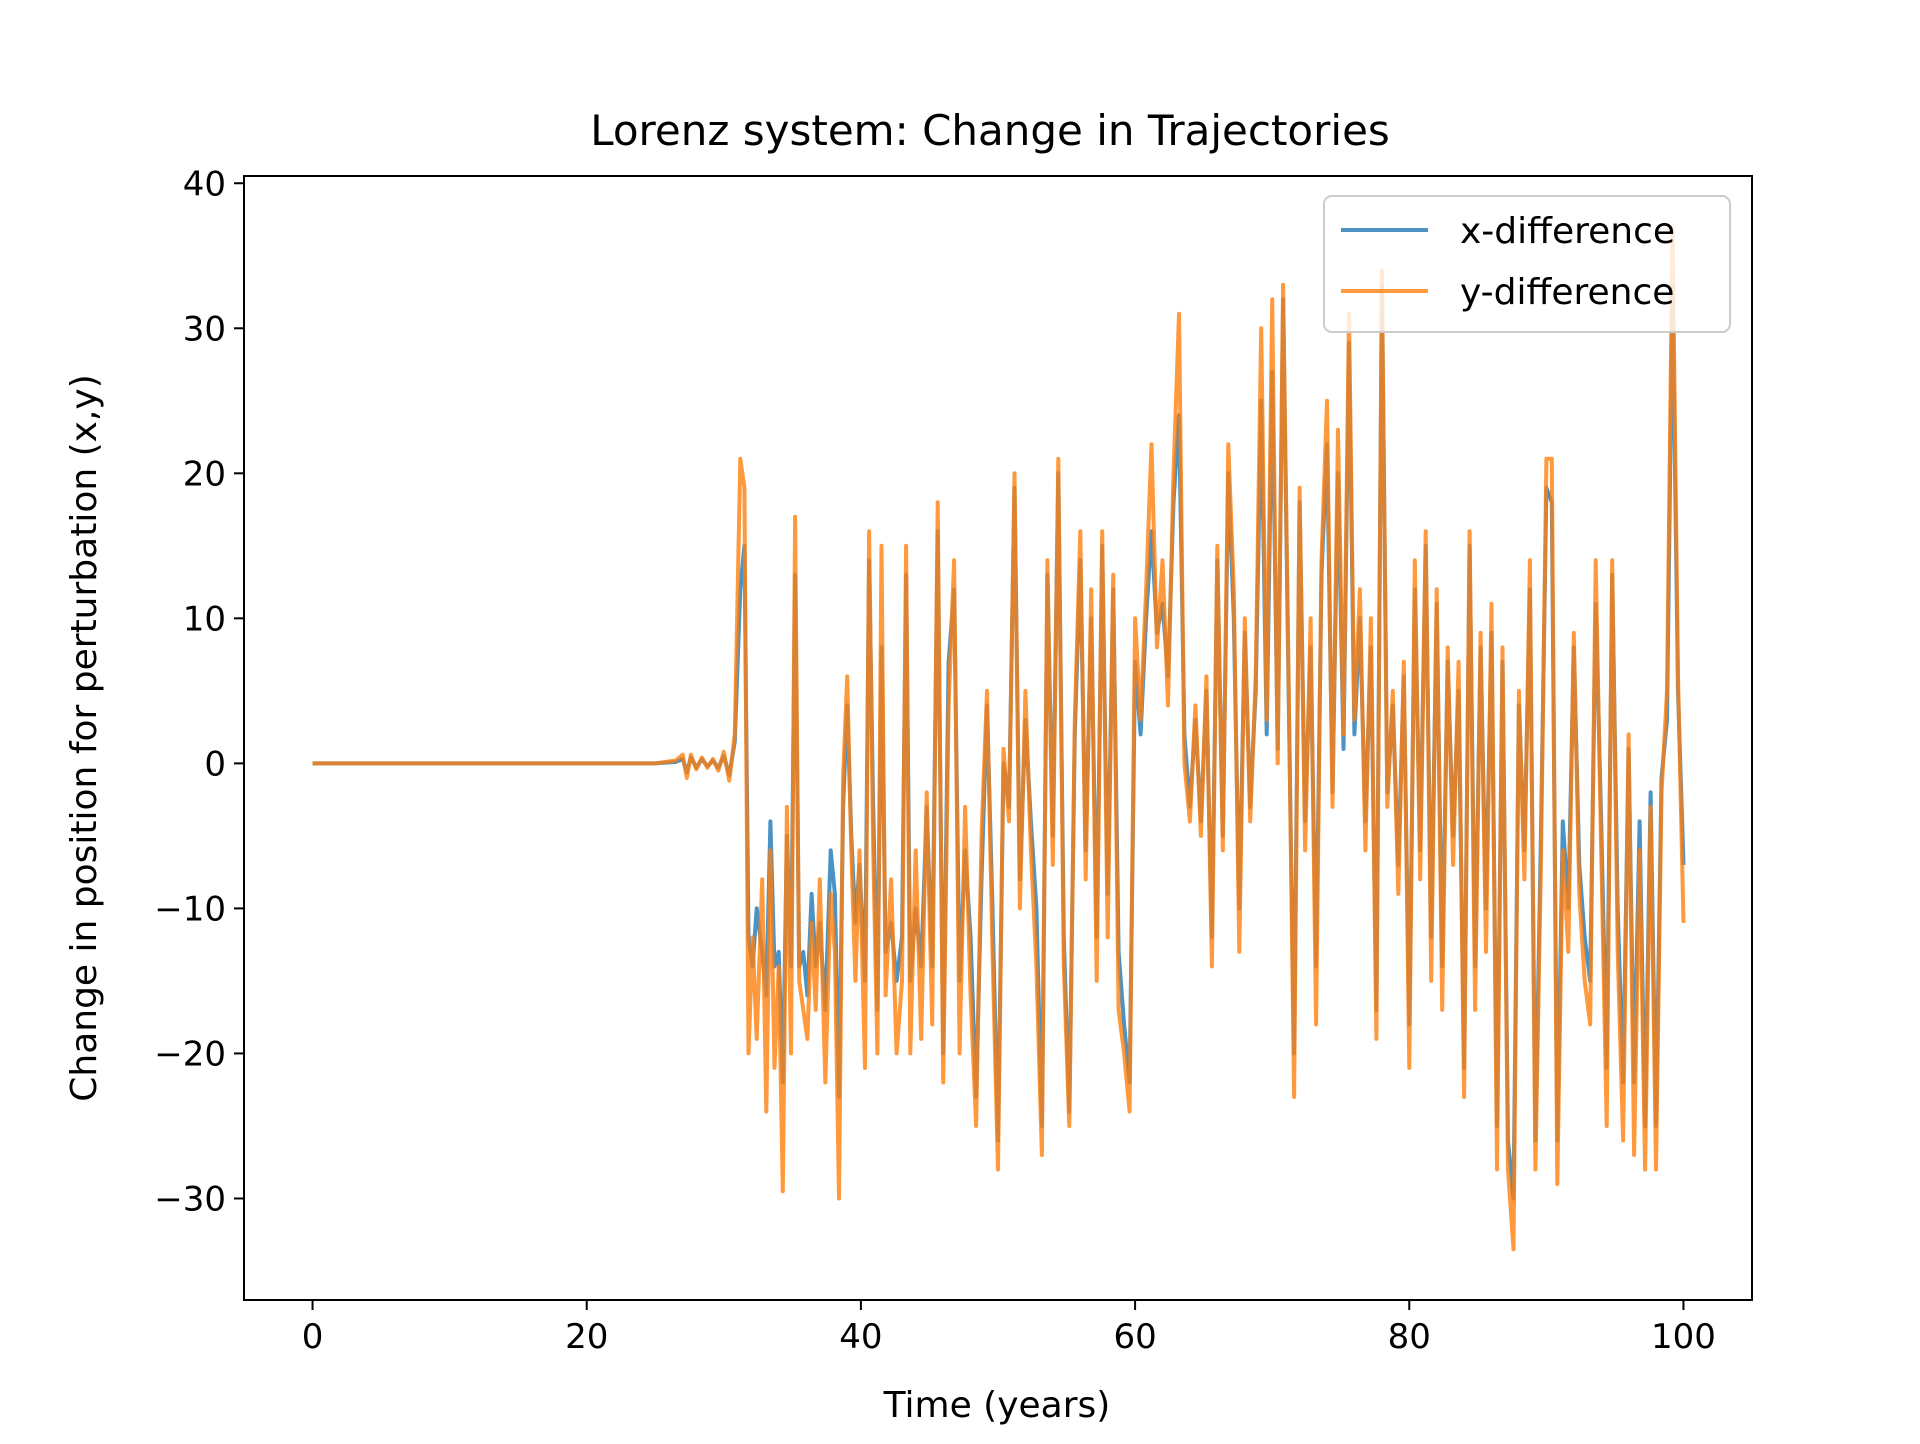 This screenshot has height=1444, width=1920. I want to click on y-tick-label: −30, so click(190, 1199).